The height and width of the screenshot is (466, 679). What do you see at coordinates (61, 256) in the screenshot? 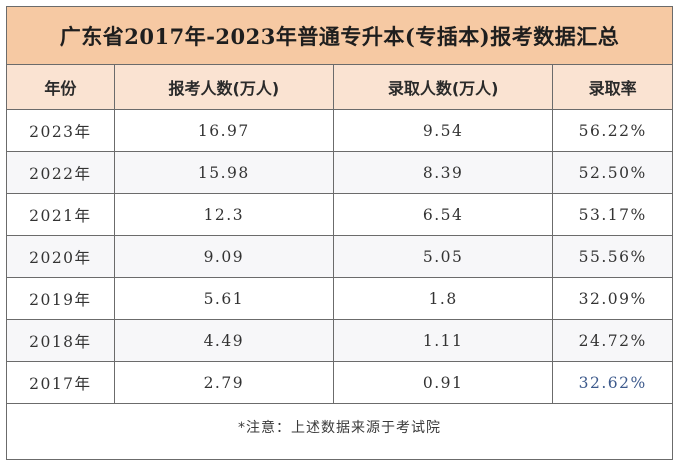
I see `cell-year: 2020年` at bounding box center [61, 256].